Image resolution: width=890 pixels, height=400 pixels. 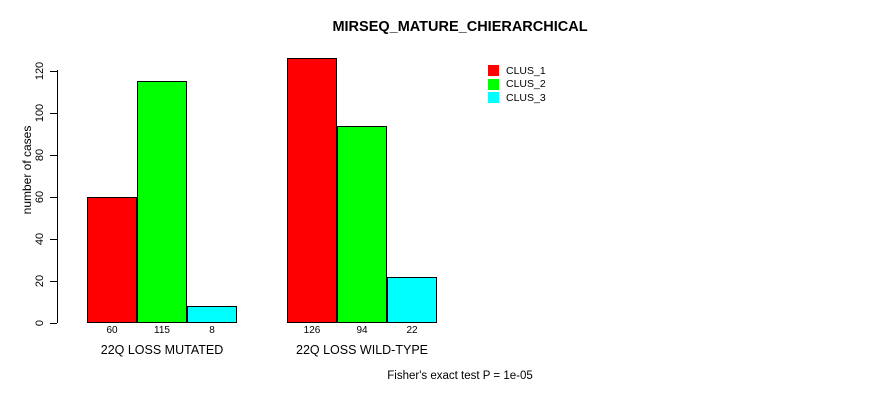 I want to click on y-axis-line, so click(x=57, y=196).